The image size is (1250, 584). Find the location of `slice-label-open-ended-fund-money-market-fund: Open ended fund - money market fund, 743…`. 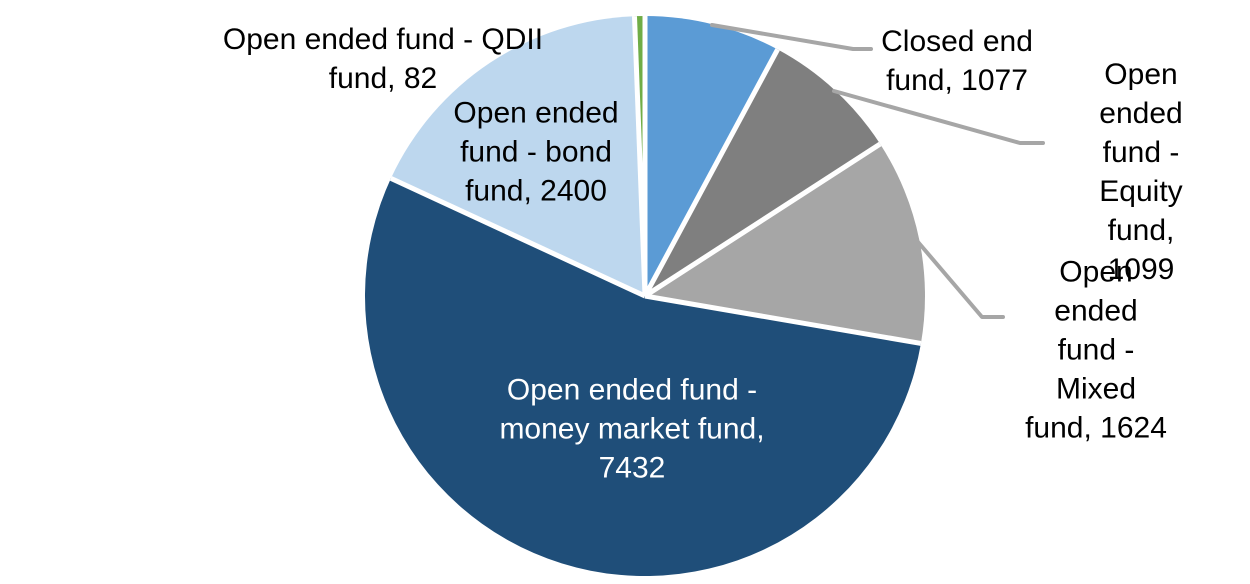

slice-label-open-ended-fund-money-market-fund: Open ended fund - money market fund, 743… is located at coordinates (632, 429).